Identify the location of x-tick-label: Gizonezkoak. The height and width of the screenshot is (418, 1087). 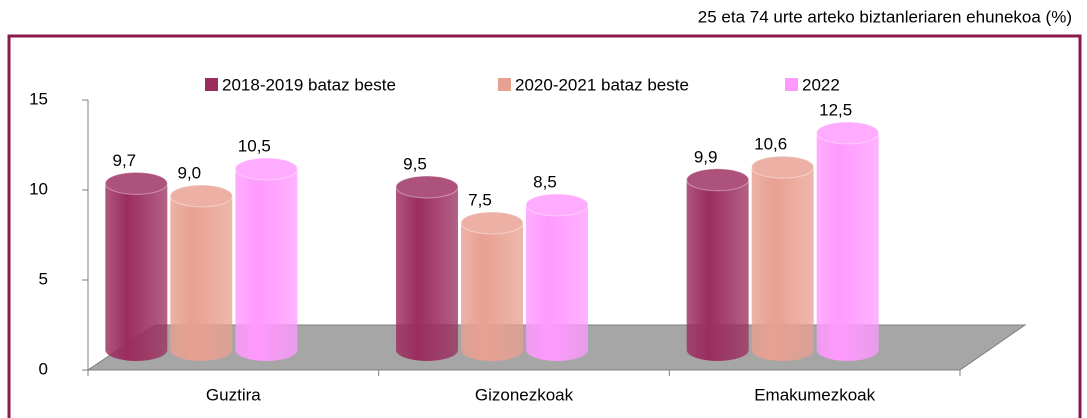
(524, 394).